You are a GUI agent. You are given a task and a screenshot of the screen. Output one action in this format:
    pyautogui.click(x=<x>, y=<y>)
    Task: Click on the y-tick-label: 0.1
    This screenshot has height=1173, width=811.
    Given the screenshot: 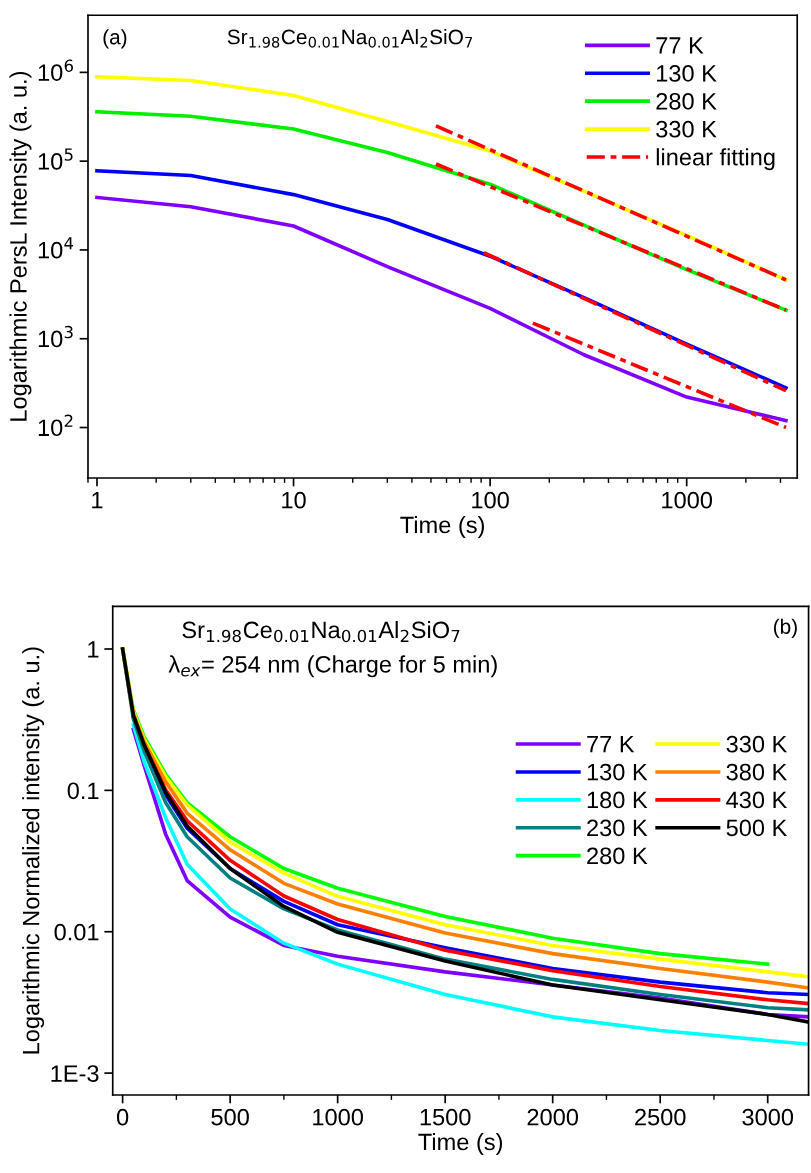 What is the action you would take?
    pyautogui.click(x=83, y=791)
    